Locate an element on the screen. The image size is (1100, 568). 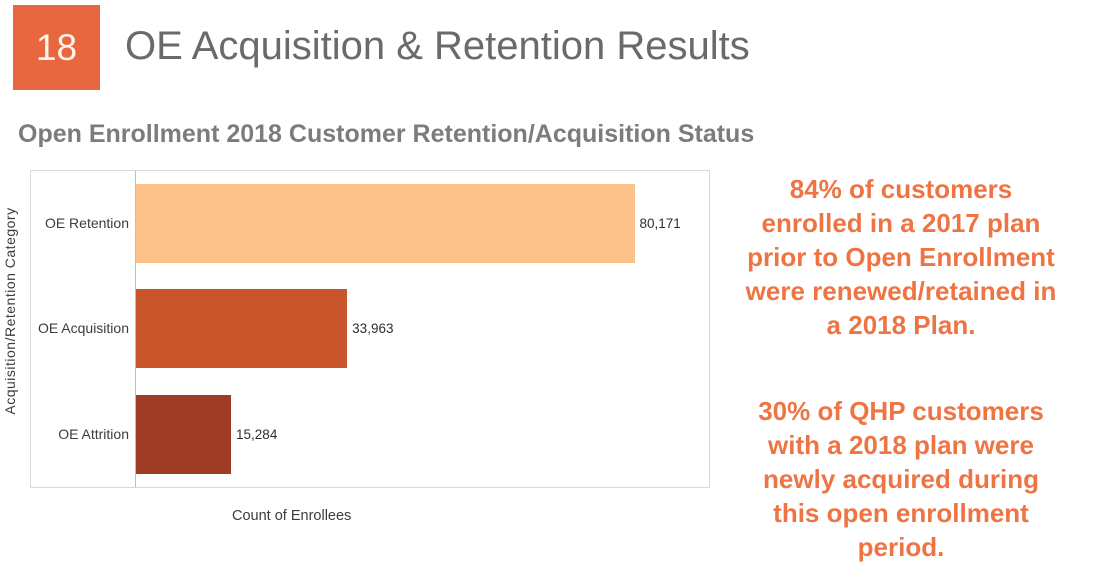
bar-row-retention: OE Retention 80,171 is located at coordinates (370, 224).